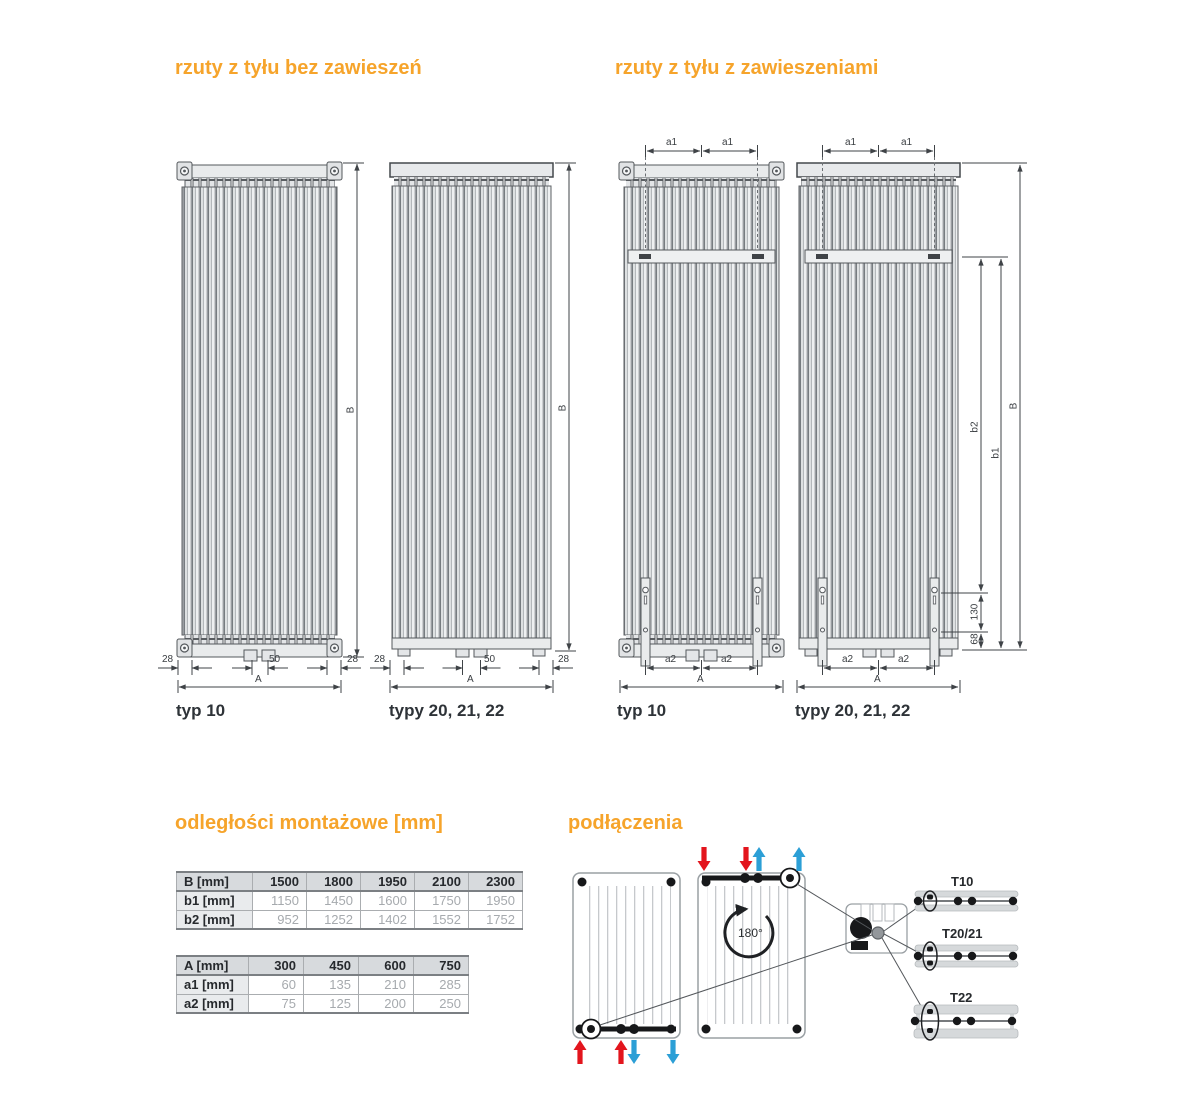 This screenshot has height=1101, width=1200. I want to click on dim-label-b1: b1, so click(996, 453).